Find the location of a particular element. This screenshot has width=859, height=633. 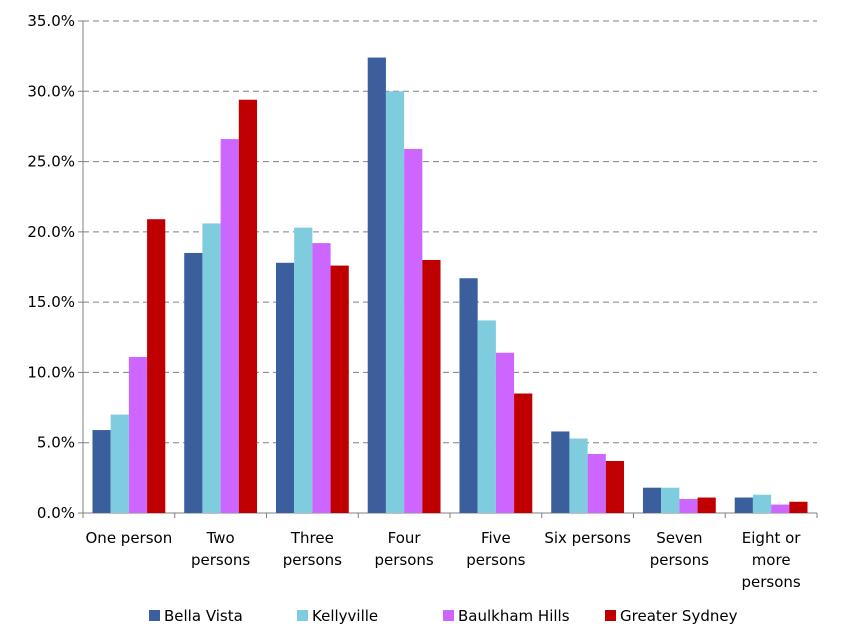

x-tick-label: One person is located at coordinates (129, 538).